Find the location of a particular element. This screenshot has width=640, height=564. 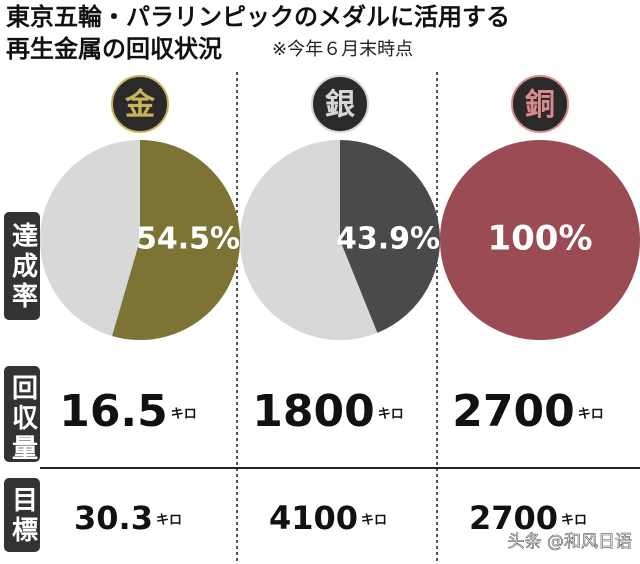

medal-label: 銀 is located at coordinates (340, 105).